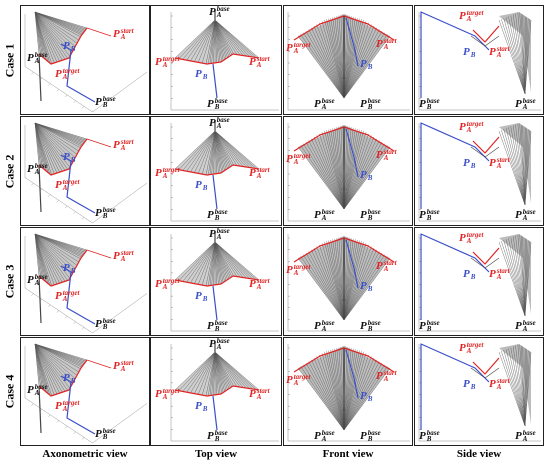  What do you see at coordinates (479, 454) in the screenshot?
I see `column-label-side-view: Side view` at bounding box center [479, 454].